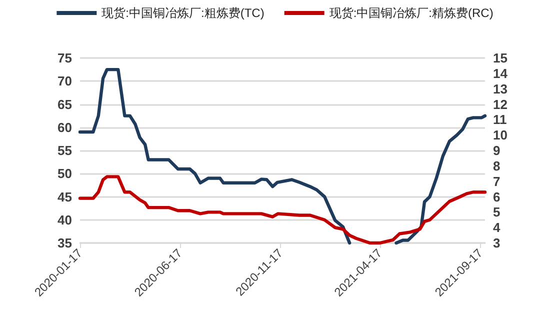 The width and height of the screenshot is (550, 330). I want to click on y-tick-label: 50, so click(65, 174).